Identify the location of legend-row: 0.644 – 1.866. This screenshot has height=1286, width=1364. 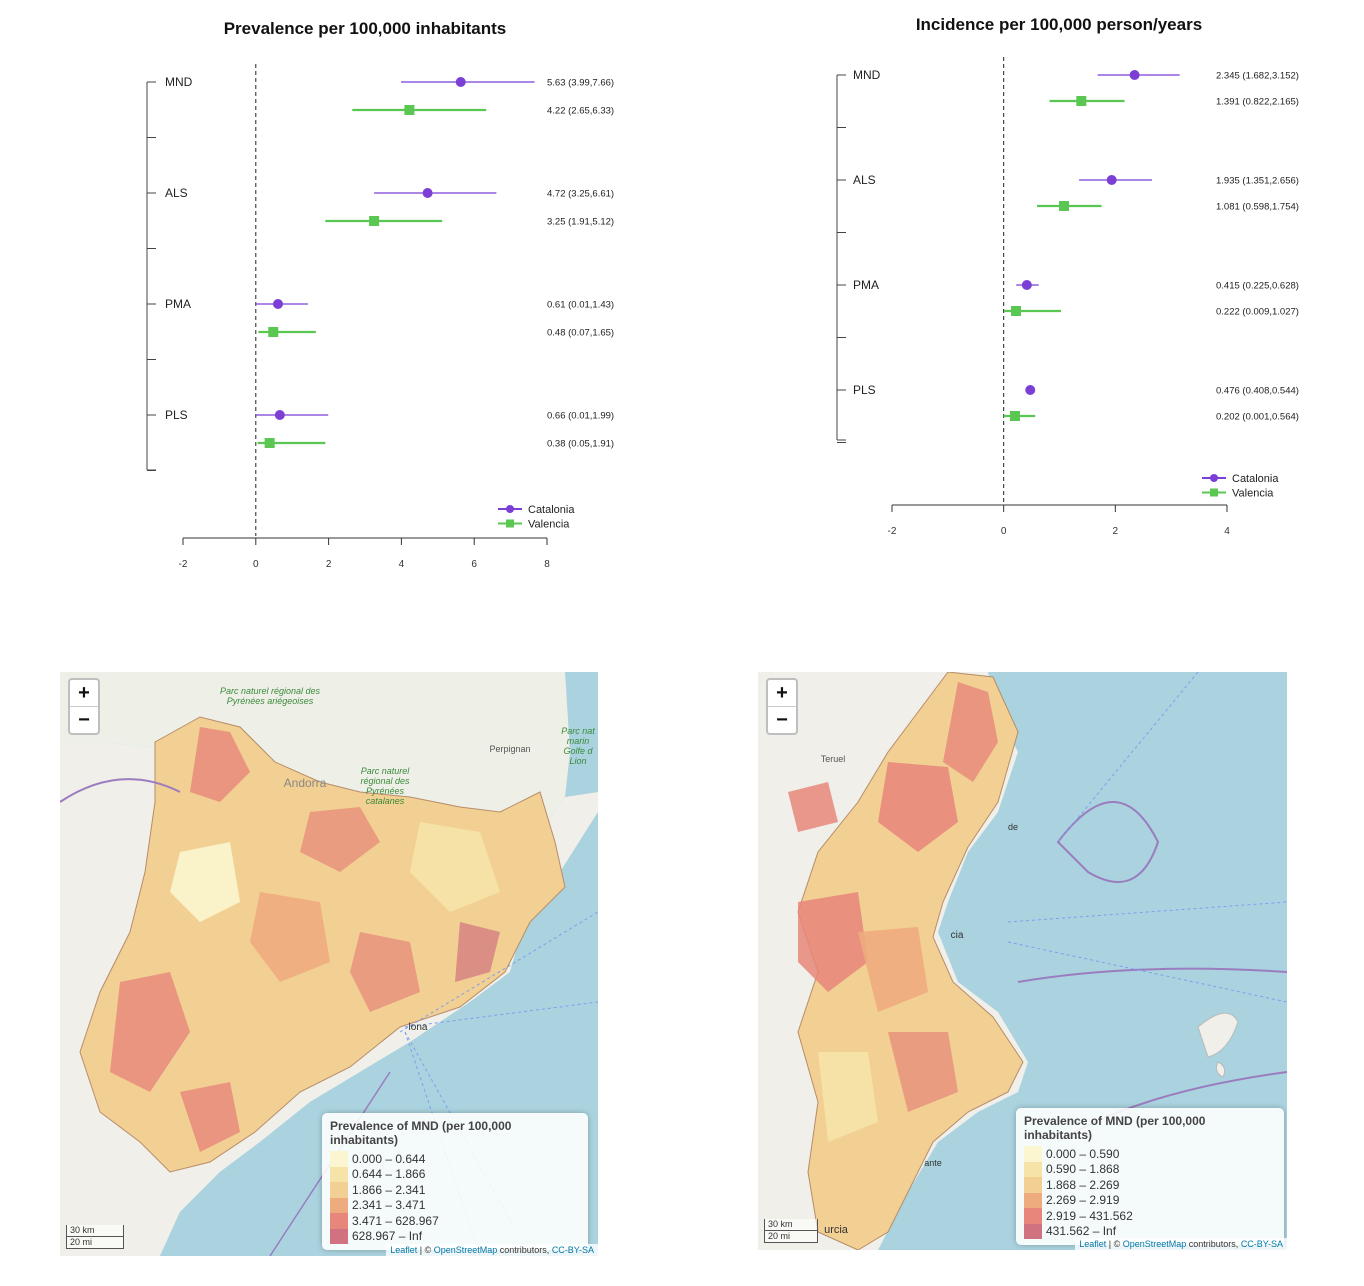
(455, 1174).